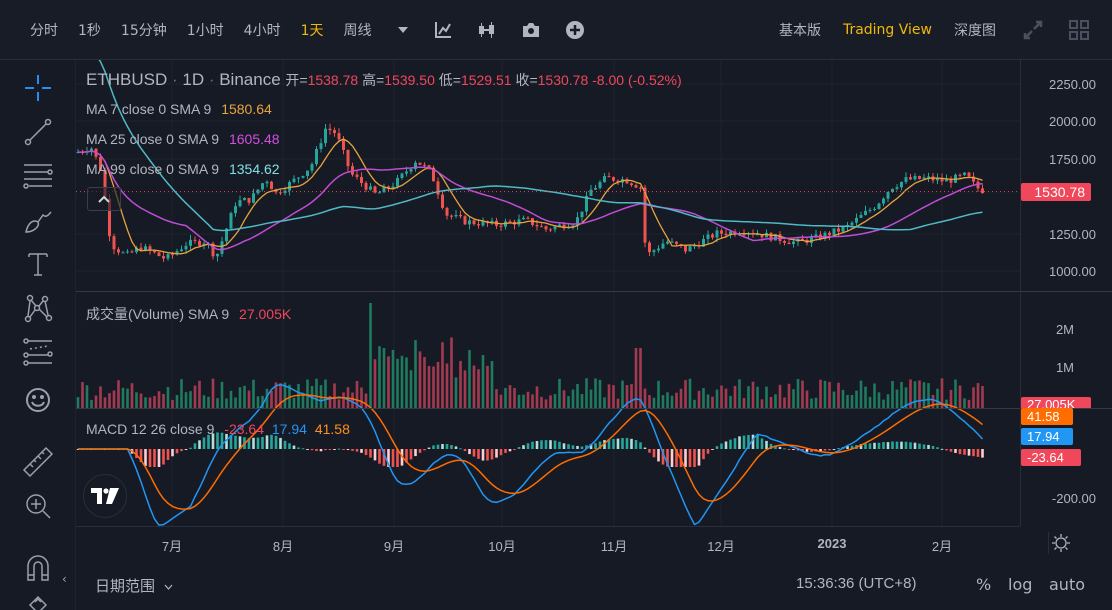  I want to click on macd-line-tag: 17.94, so click(1047, 436).